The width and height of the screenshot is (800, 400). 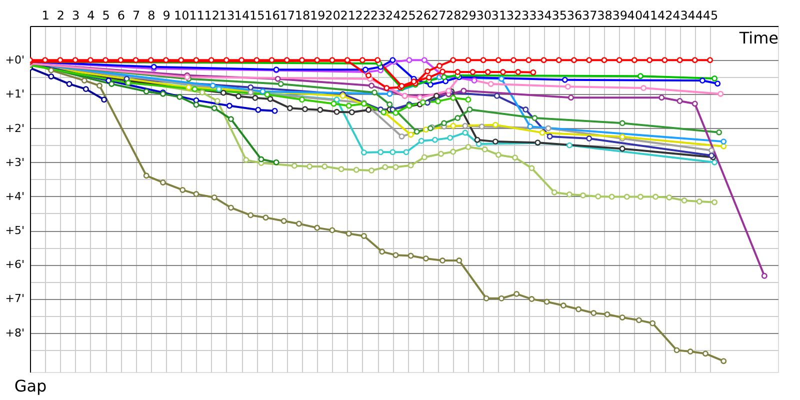 I want to click on x-tick-label: 13, so click(x=227, y=15).